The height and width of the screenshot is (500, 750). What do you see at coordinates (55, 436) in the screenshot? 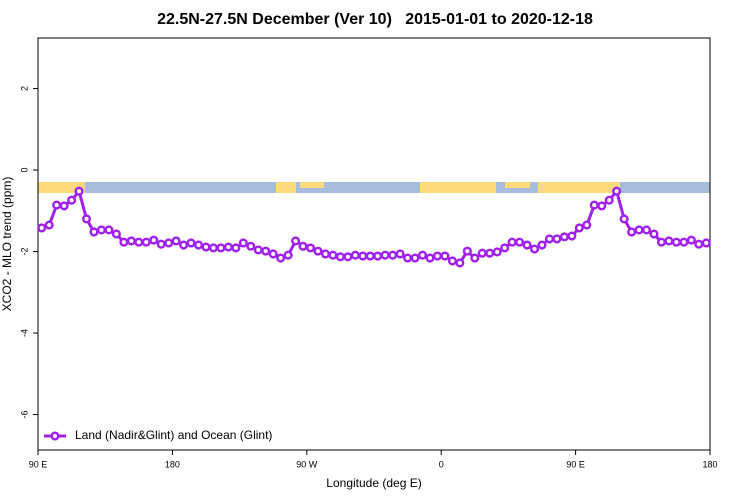
I see `legend-marker` at bounding box center [55, 436].